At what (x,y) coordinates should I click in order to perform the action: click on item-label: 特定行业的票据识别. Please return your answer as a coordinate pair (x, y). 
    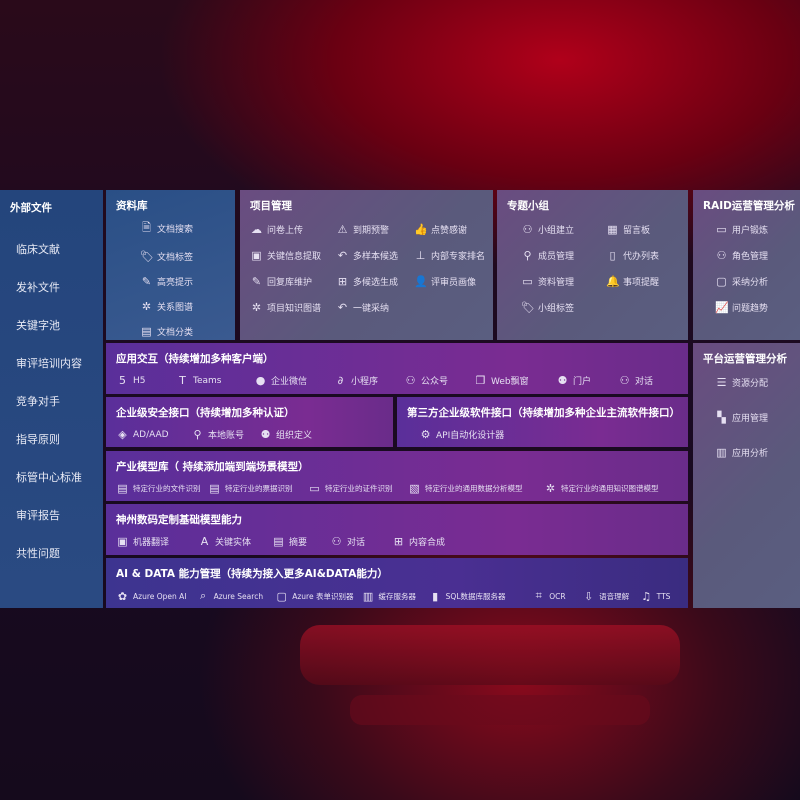
    Looking at the image, I should click on (259, 488).